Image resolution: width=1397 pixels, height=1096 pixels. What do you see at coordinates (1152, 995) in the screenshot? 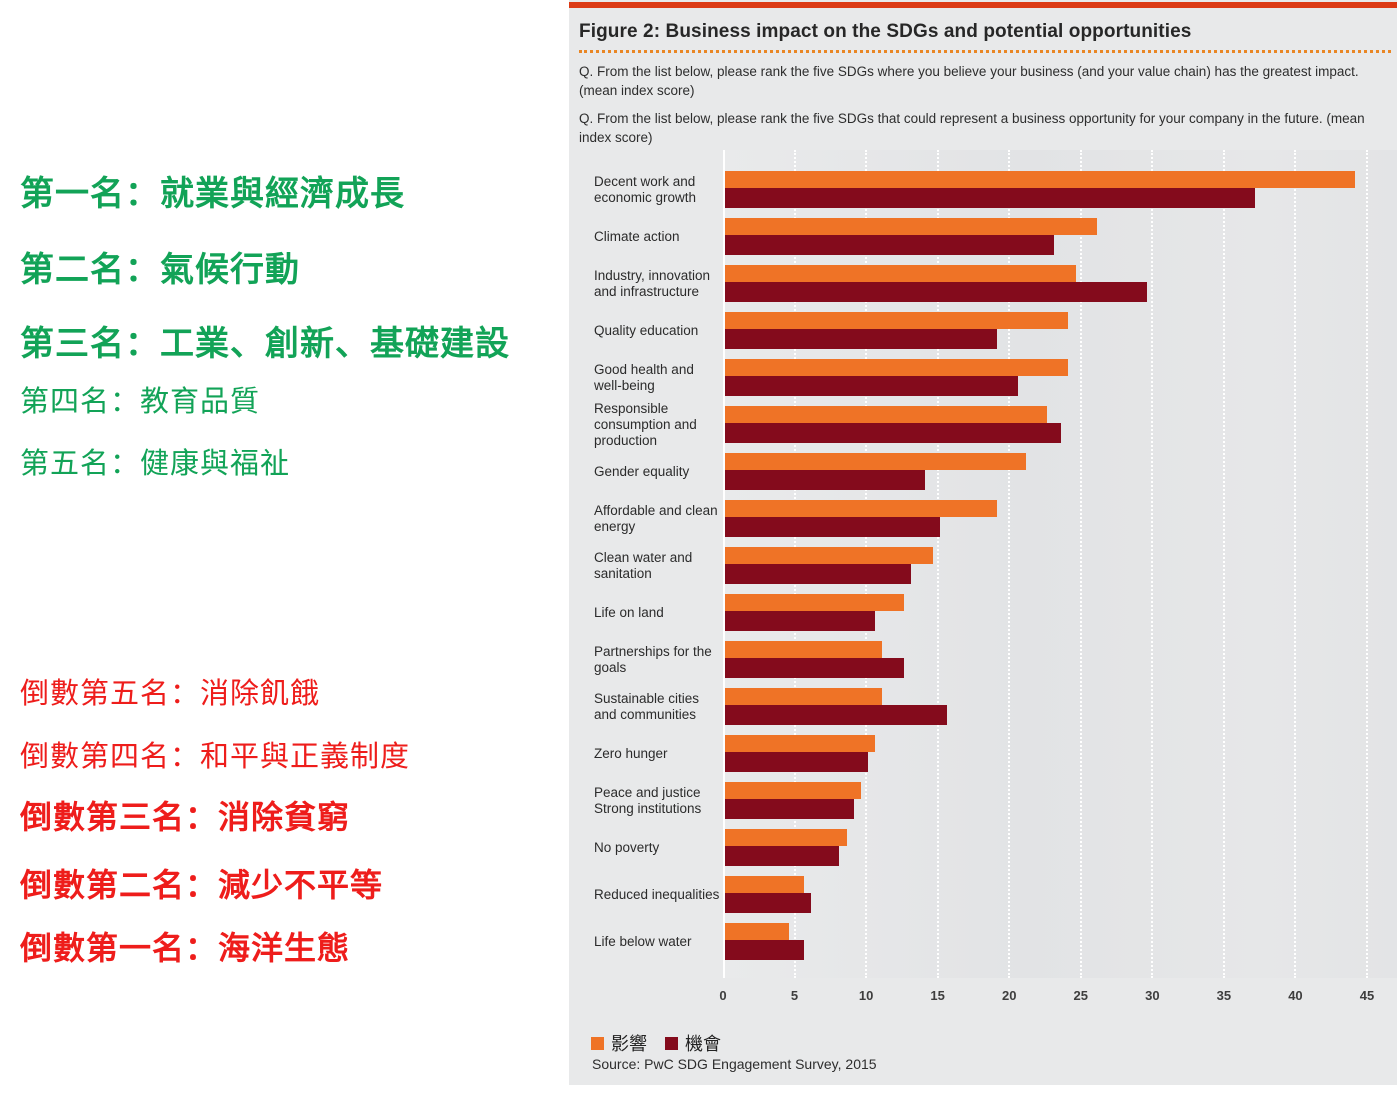
I see `x-tick-30: 30` at bounding box center [1152, 995].